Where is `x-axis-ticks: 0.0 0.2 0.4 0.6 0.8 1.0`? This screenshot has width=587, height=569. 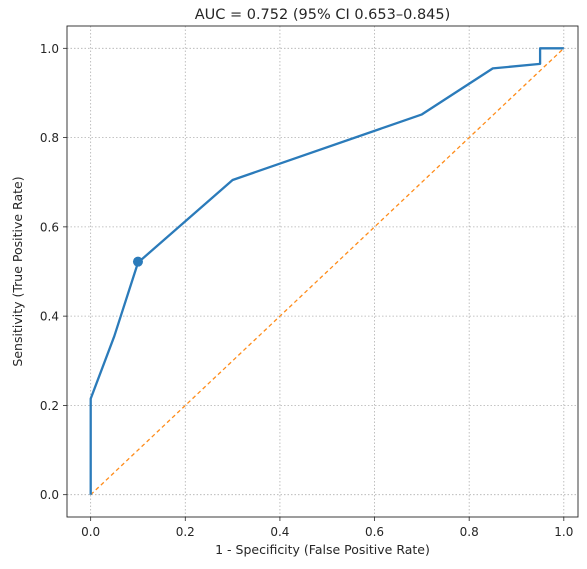 x-axis-ticks: 0.0 0.2 0.4 0.6 0.8 1.0 is located at coordinates (327, 528).